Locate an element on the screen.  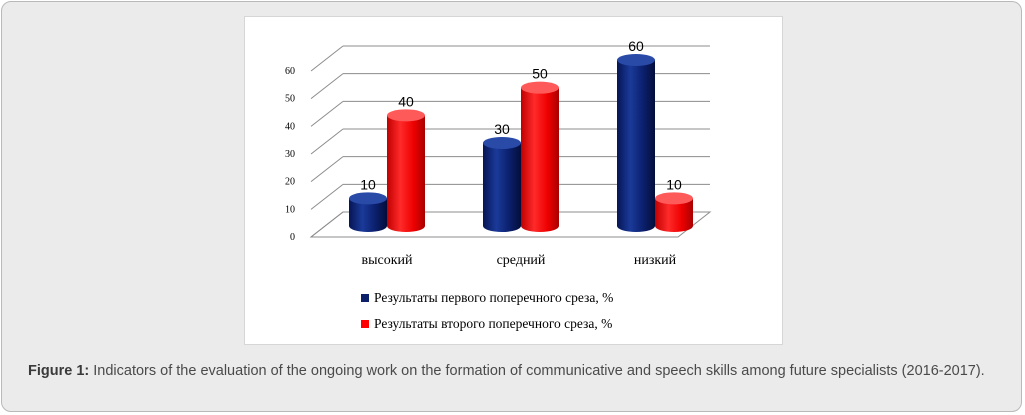
bars is located at coordinates (521, 143).